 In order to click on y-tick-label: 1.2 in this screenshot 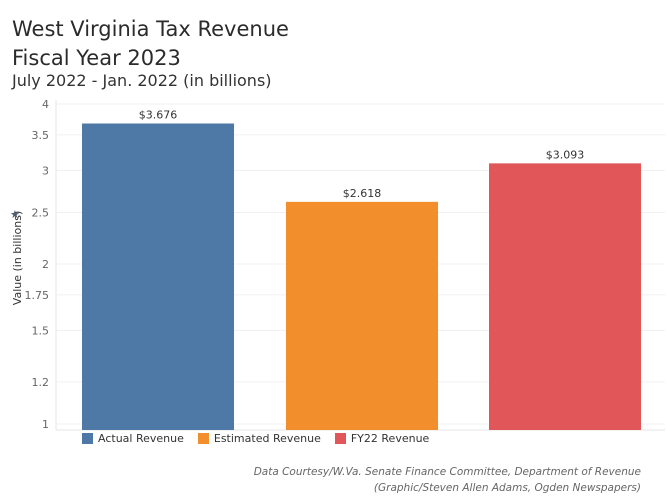, I will do `click(41, 382)`.